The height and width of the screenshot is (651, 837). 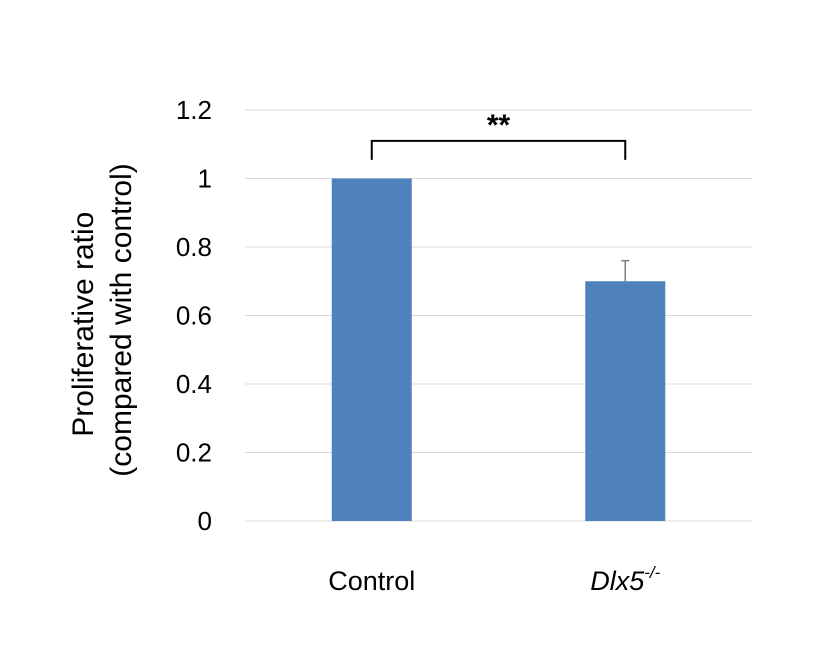 I want to click on y-tick-label: 0.8, so click(x=194, y=247).